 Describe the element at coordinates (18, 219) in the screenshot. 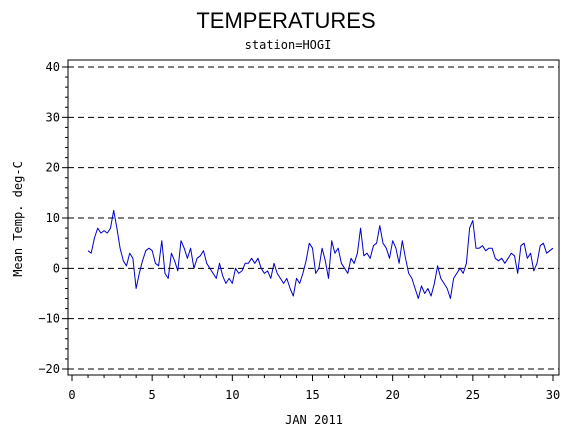

I see `y-axis-label: Mean Temp. deg-C` at that location.